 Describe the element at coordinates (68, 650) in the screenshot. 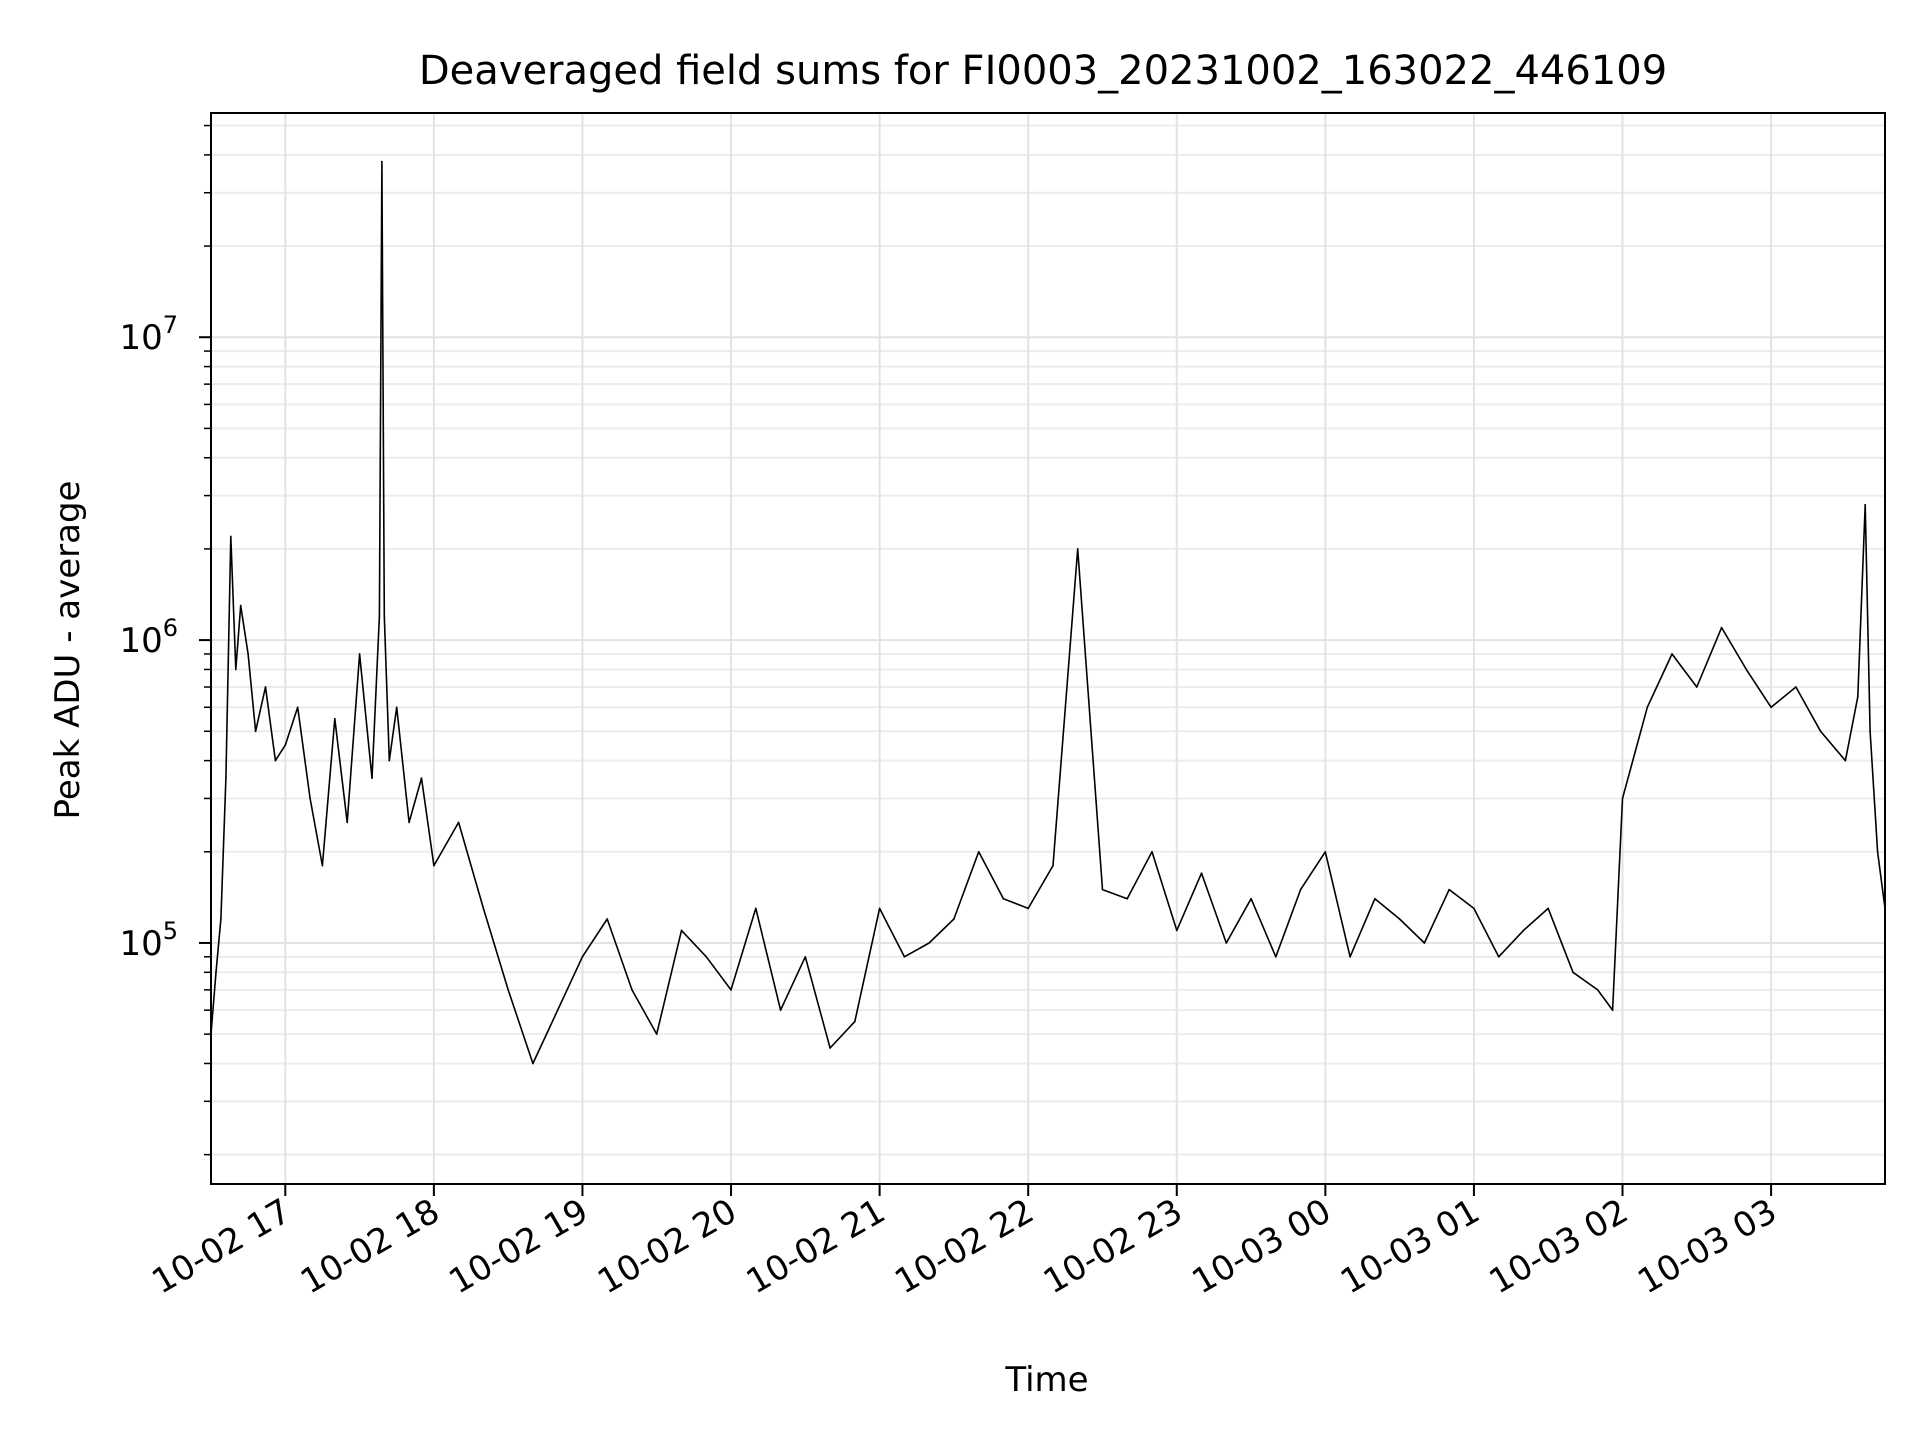

I see `y-axis-label: Peak ADU - average` at that location.